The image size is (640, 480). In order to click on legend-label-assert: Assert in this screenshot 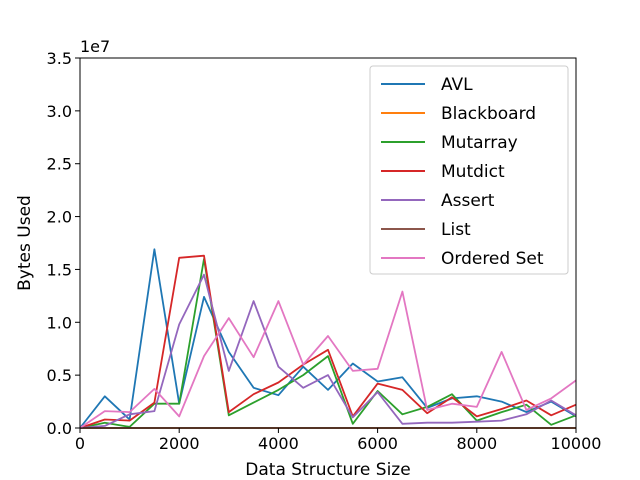, I will do `click(468, 201)`.